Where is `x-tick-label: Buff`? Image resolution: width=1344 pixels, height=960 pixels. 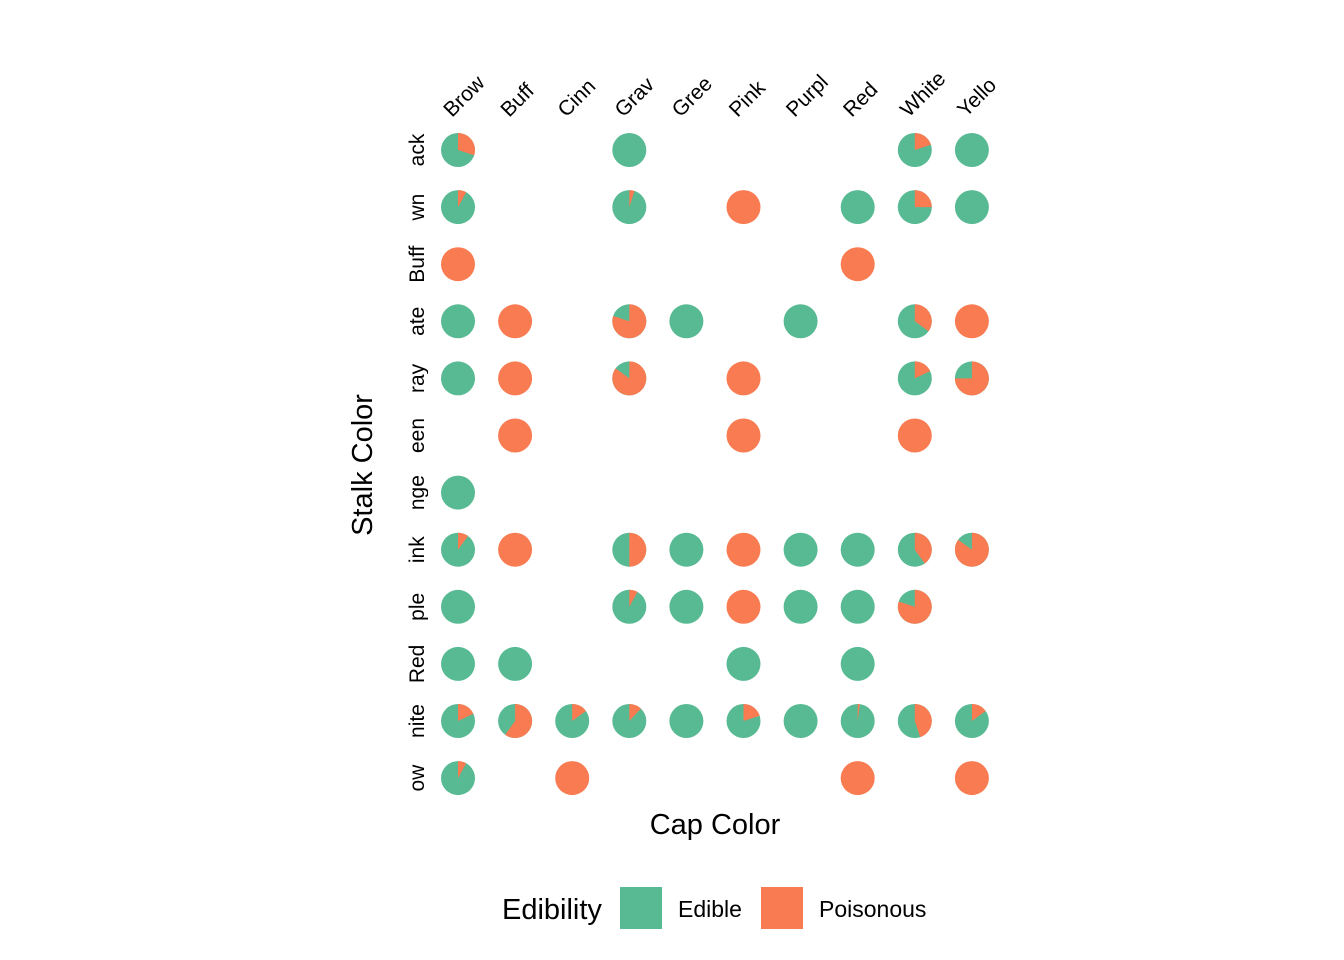 x-tick-label: Buff is located at coordinates (517, 100).